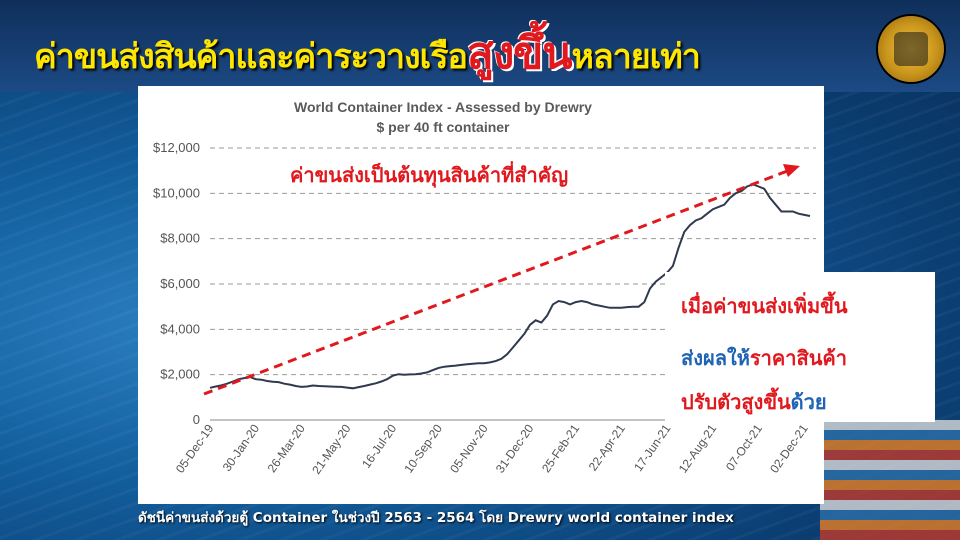  I want to click on y-tick-label: $2,000, so click(180, 374).